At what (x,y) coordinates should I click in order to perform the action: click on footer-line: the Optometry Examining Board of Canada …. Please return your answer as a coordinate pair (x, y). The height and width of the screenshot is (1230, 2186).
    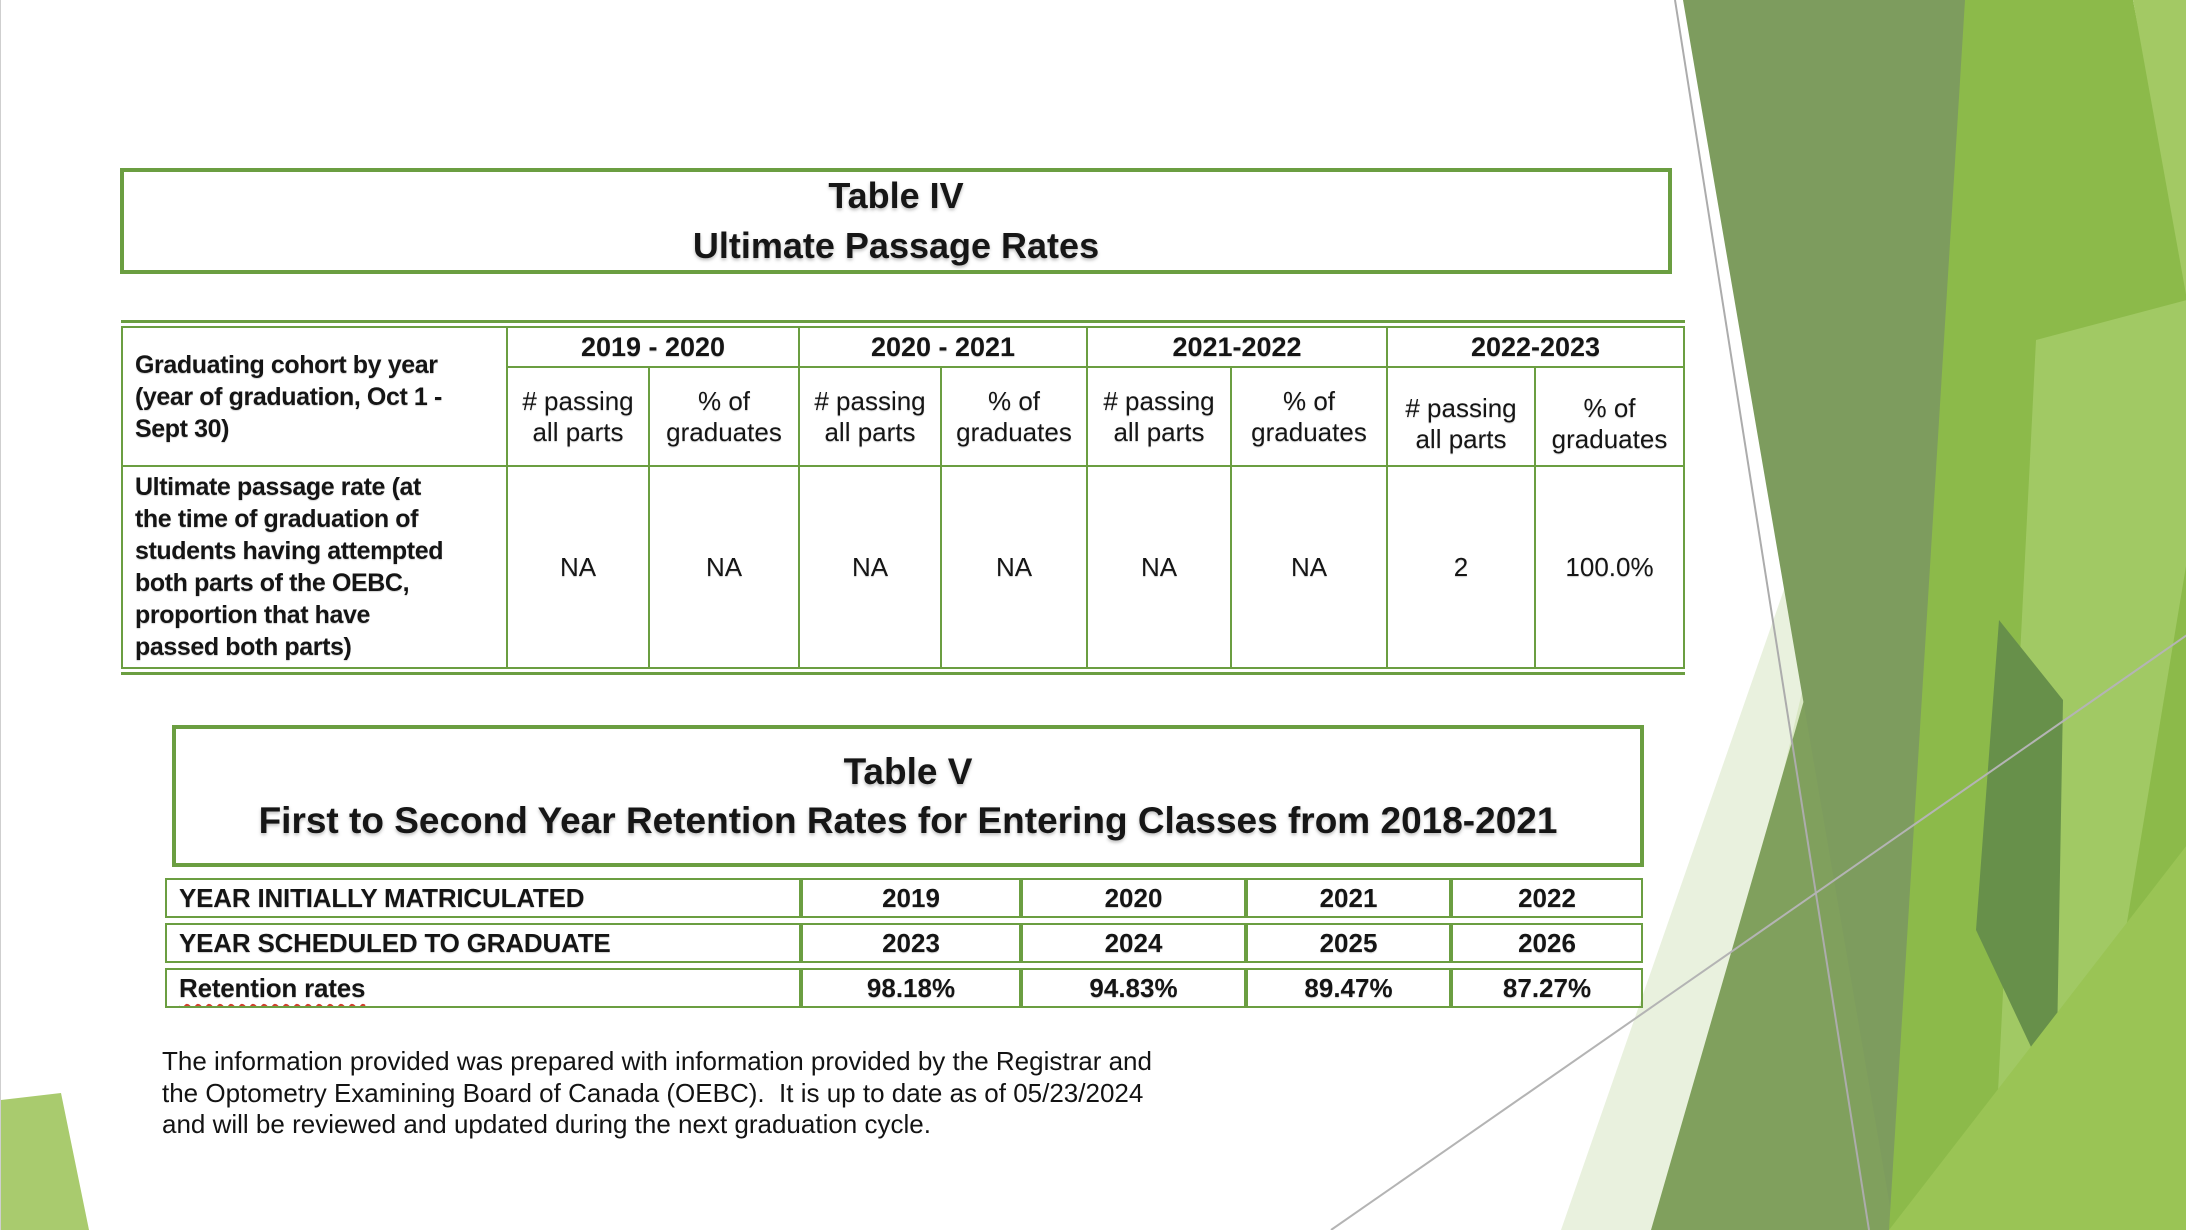
    Looking at the image, I should click on (653, 1092).